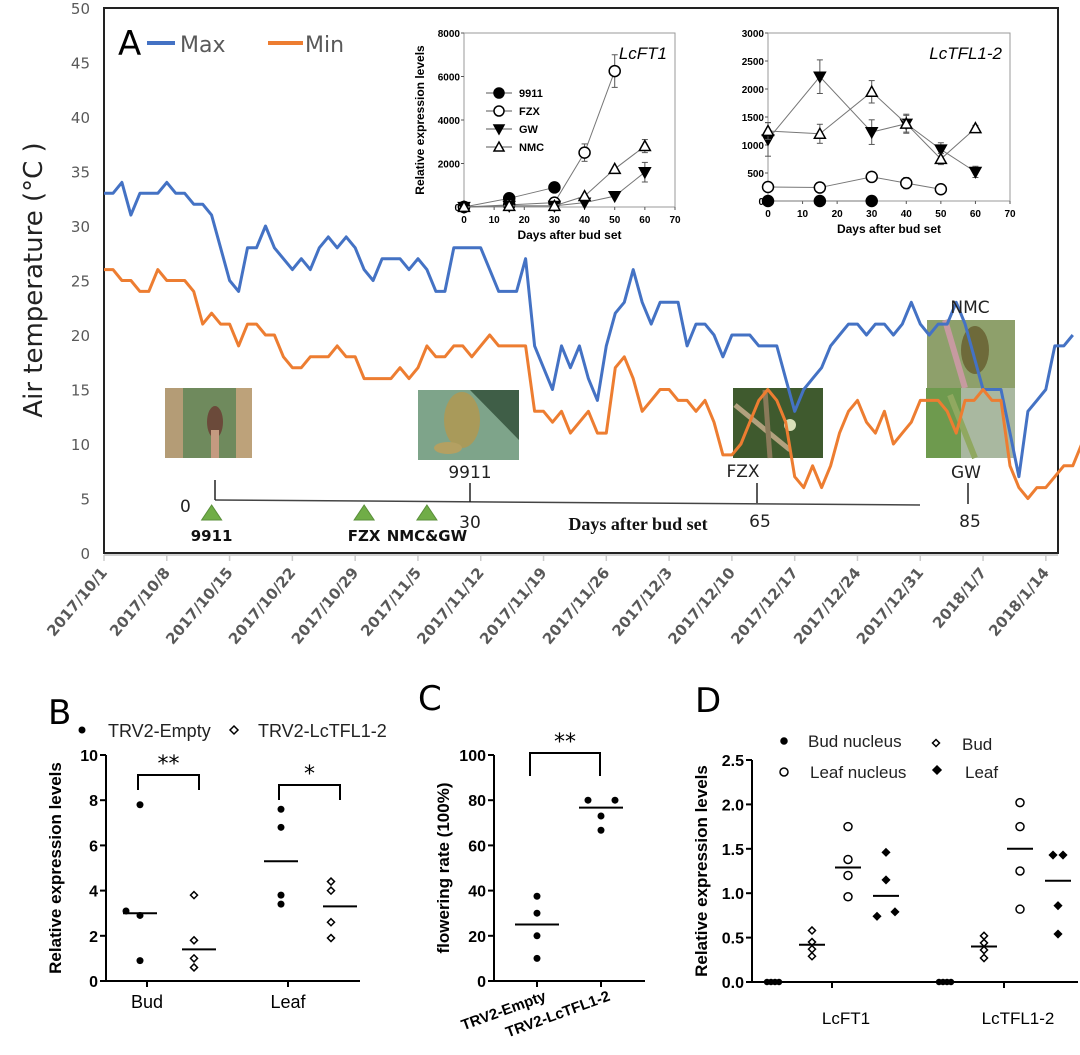 This screenshot has width=1080, height=1055. I want to click on bud-set-marker-label: 9911, so click(212, 536).